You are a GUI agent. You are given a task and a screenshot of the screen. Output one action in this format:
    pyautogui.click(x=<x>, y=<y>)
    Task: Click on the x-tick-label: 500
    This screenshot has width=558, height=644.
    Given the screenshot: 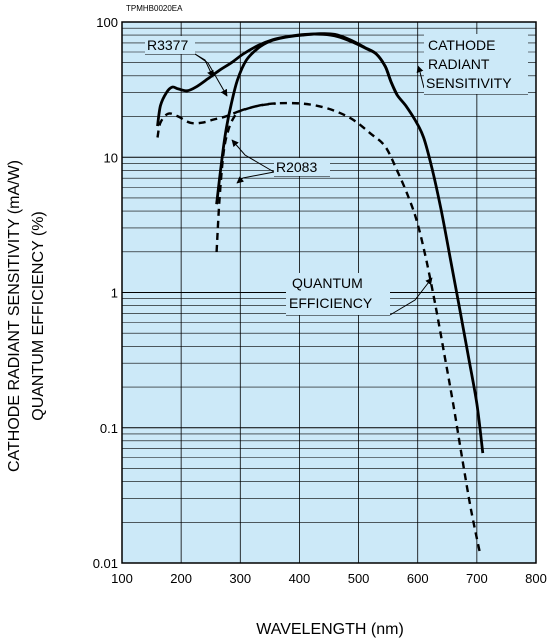 What is the action you would take?
    pyautogui.click(x=359, y=578)
    